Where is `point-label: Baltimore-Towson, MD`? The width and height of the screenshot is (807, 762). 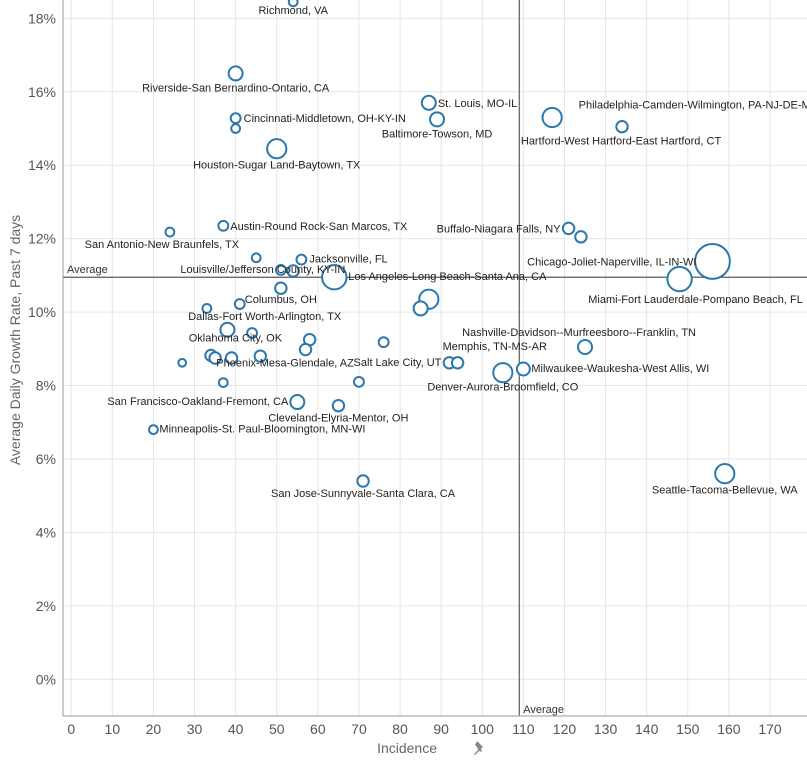
point-label: Baltimore-Towson, MD is located at coordinates (437, 134).